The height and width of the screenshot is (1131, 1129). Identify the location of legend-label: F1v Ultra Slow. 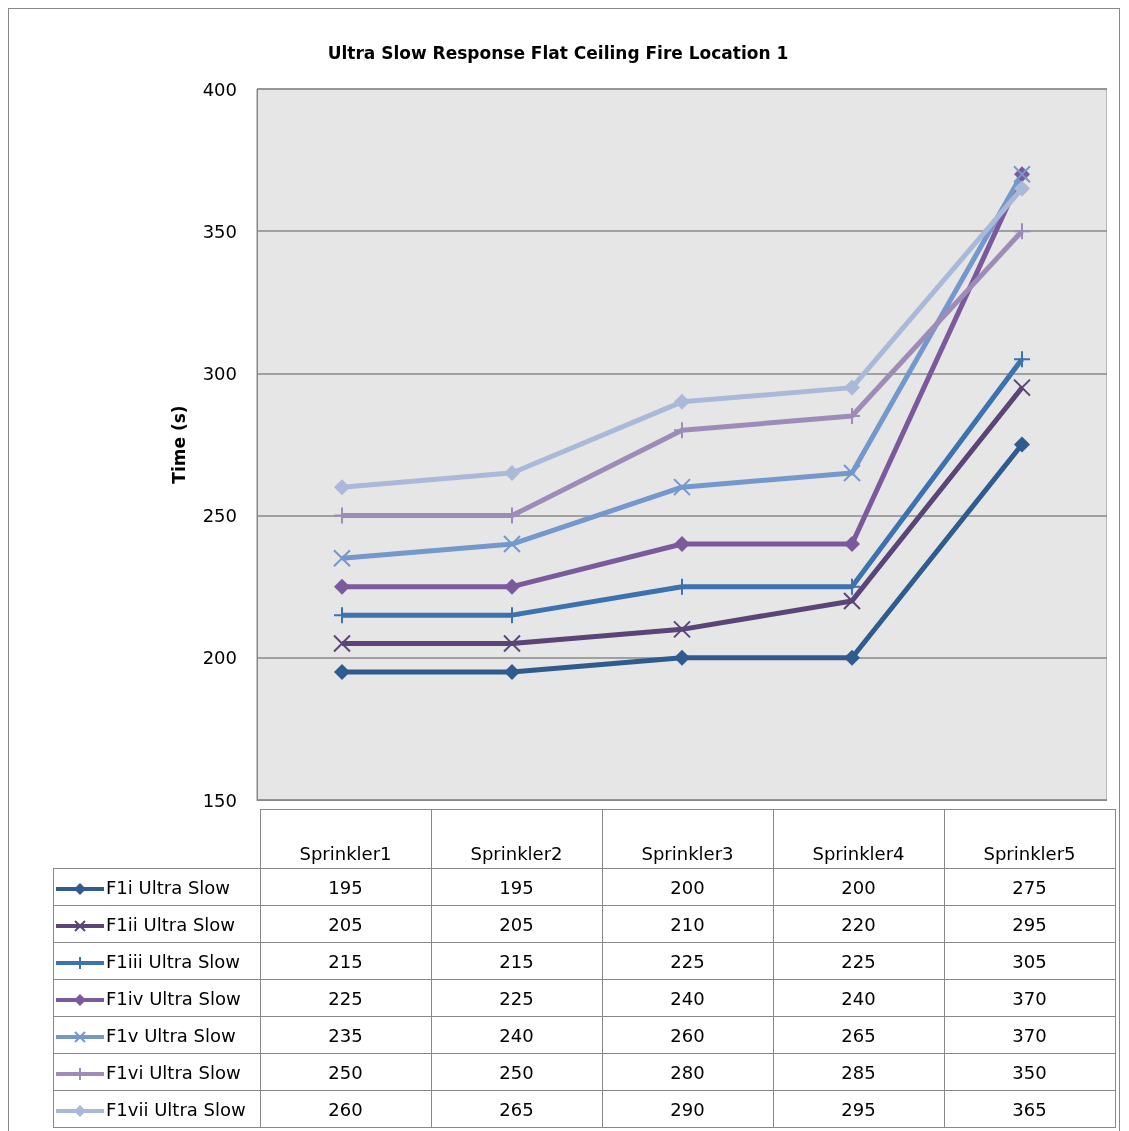
(171, 1035).